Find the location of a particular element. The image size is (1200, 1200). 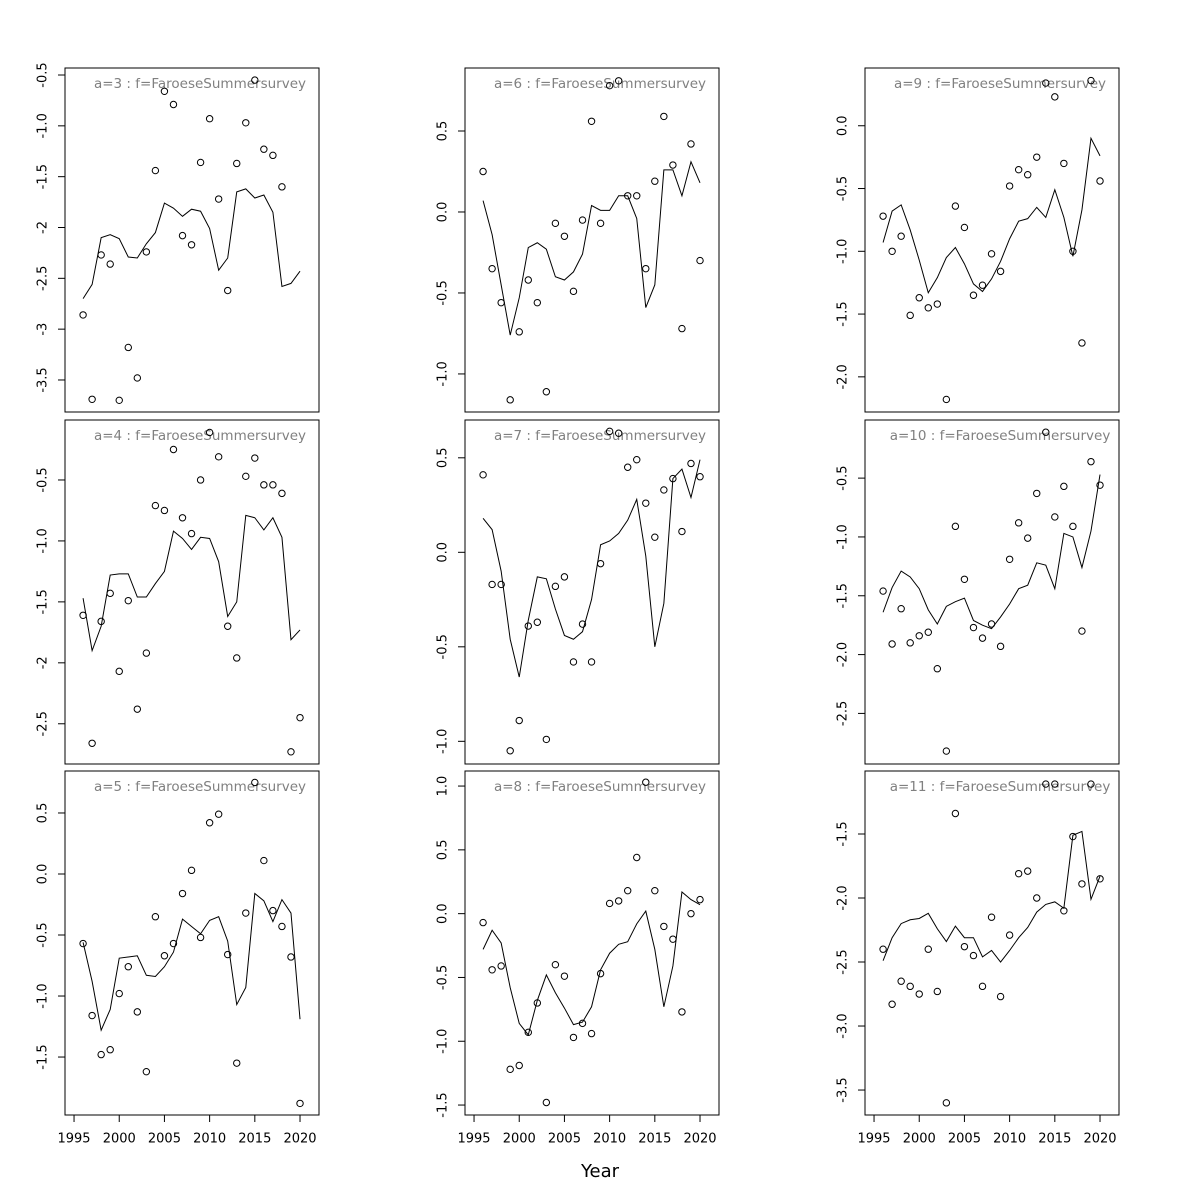

y-tick-label: -3 is located at coordinates (43, 329).